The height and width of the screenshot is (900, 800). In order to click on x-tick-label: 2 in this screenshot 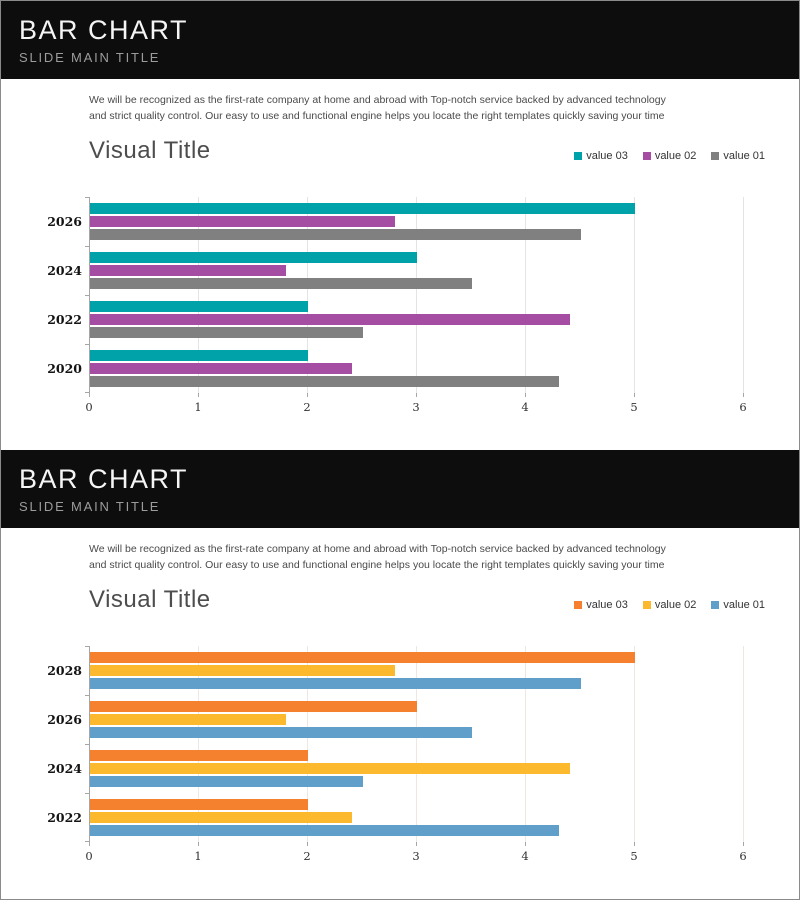, I will do `click(307, 856)`.